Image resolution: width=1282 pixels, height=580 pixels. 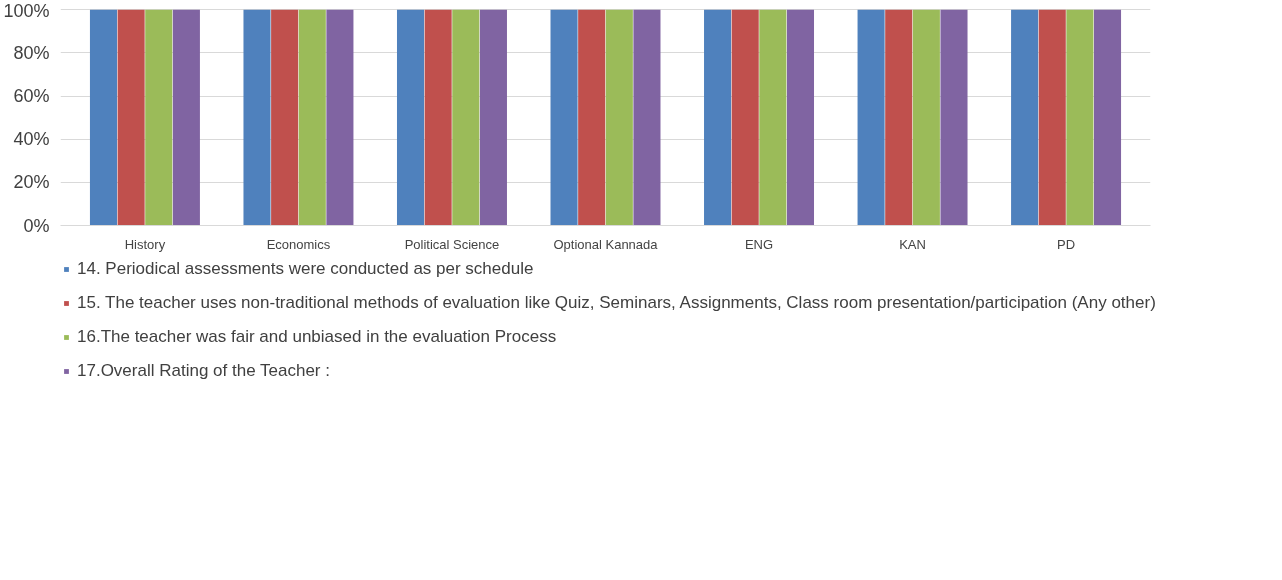 What do you see at coordinates (31, 96) in the screenshot?
I see `y-tick-label: 60%` at bounding box center [31, 96].